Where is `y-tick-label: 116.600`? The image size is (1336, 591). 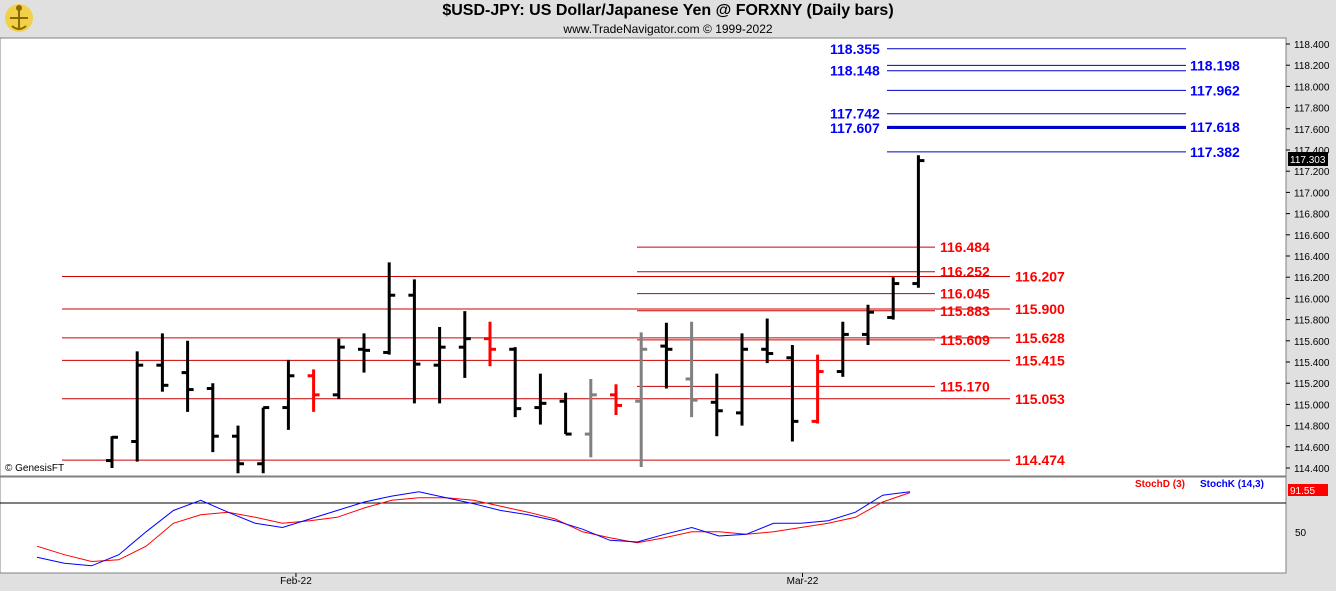
y-tick-label: 116.600 is located at coordinates (1312, 236).